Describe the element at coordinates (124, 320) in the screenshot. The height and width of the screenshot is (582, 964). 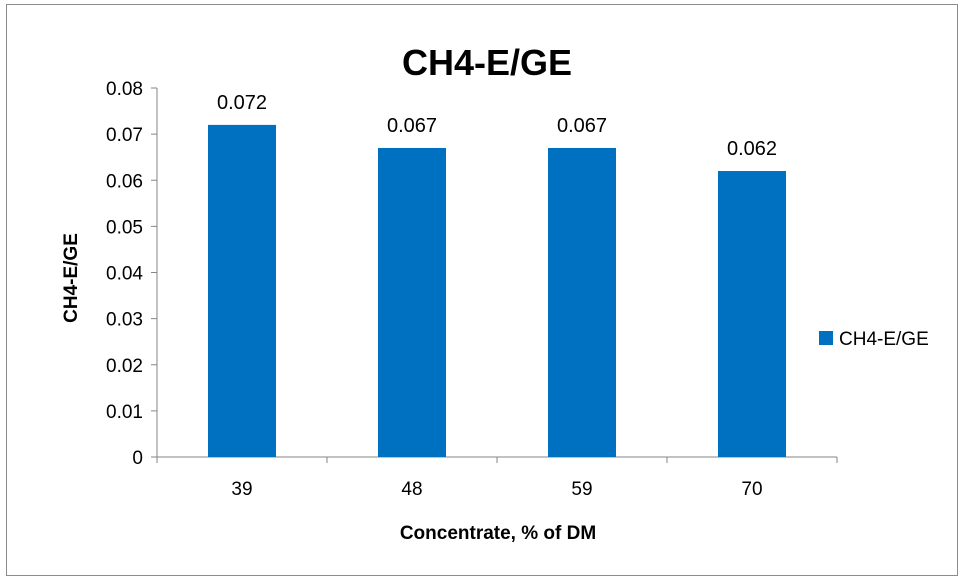
I see `y-tick-label: 0.03` at that location.